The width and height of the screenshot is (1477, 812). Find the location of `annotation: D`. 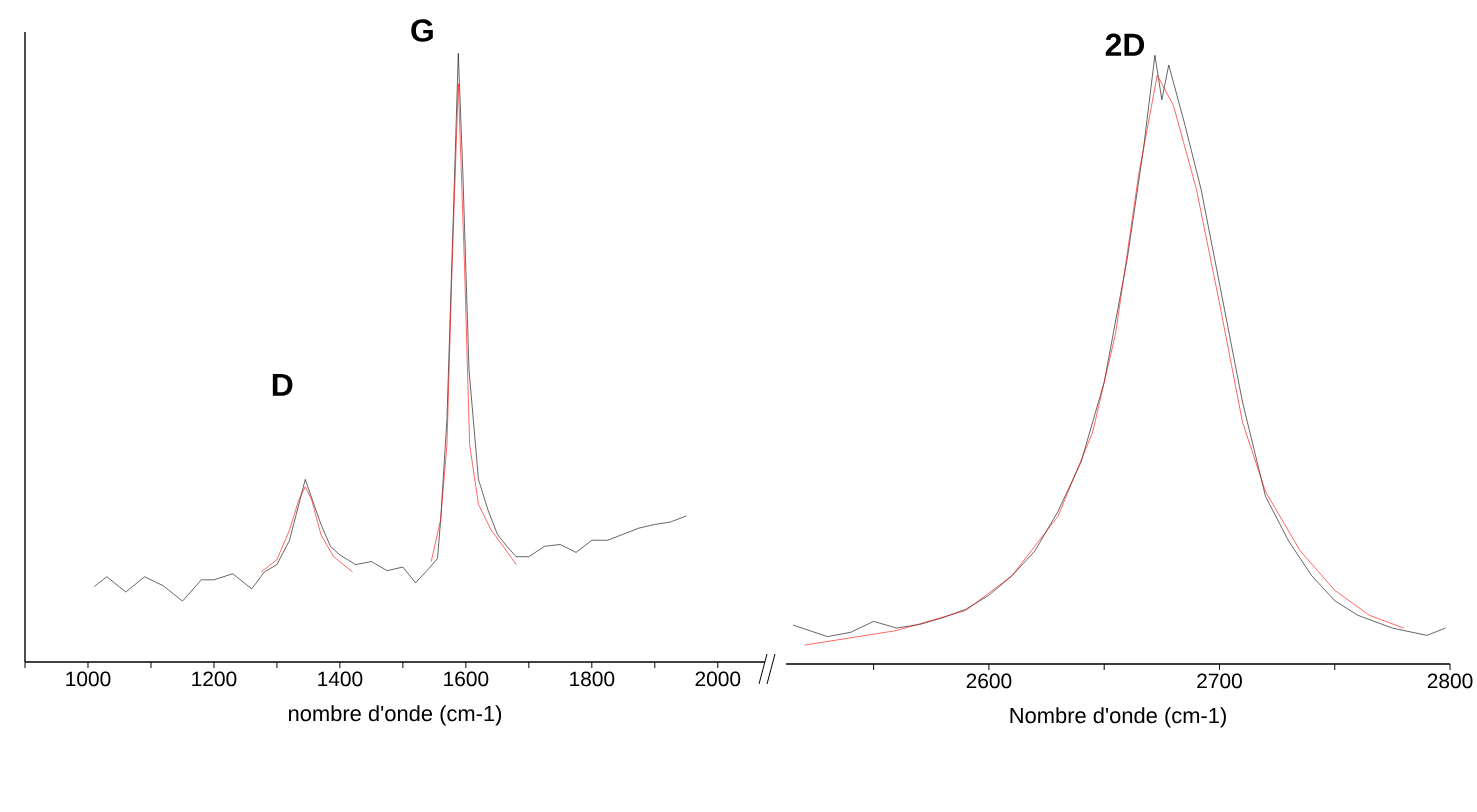

annotation: D is located at coordinates (282, 384).